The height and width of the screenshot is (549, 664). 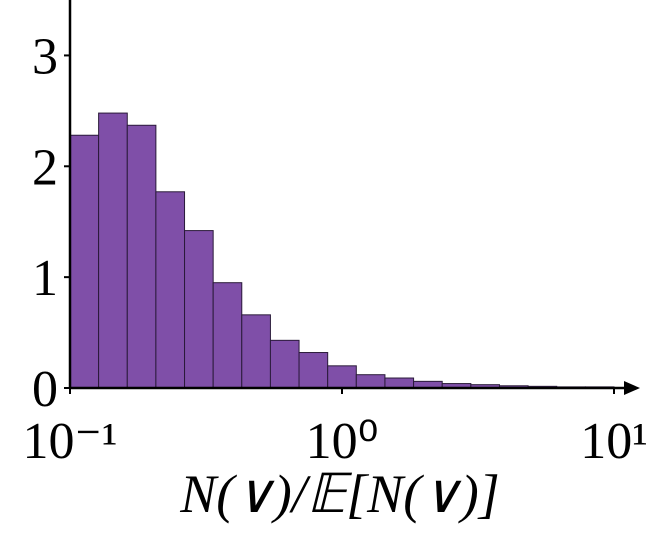 I want to click on x-tick-label: 10⁻¹, so click(x=69, y=441).